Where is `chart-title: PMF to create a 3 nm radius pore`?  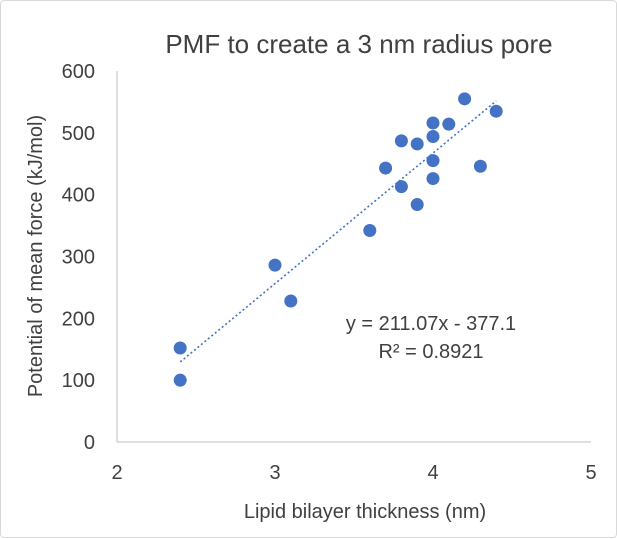
chart-title: PMF to create a 3 nm radius pore is located at coordinates (358, 44).